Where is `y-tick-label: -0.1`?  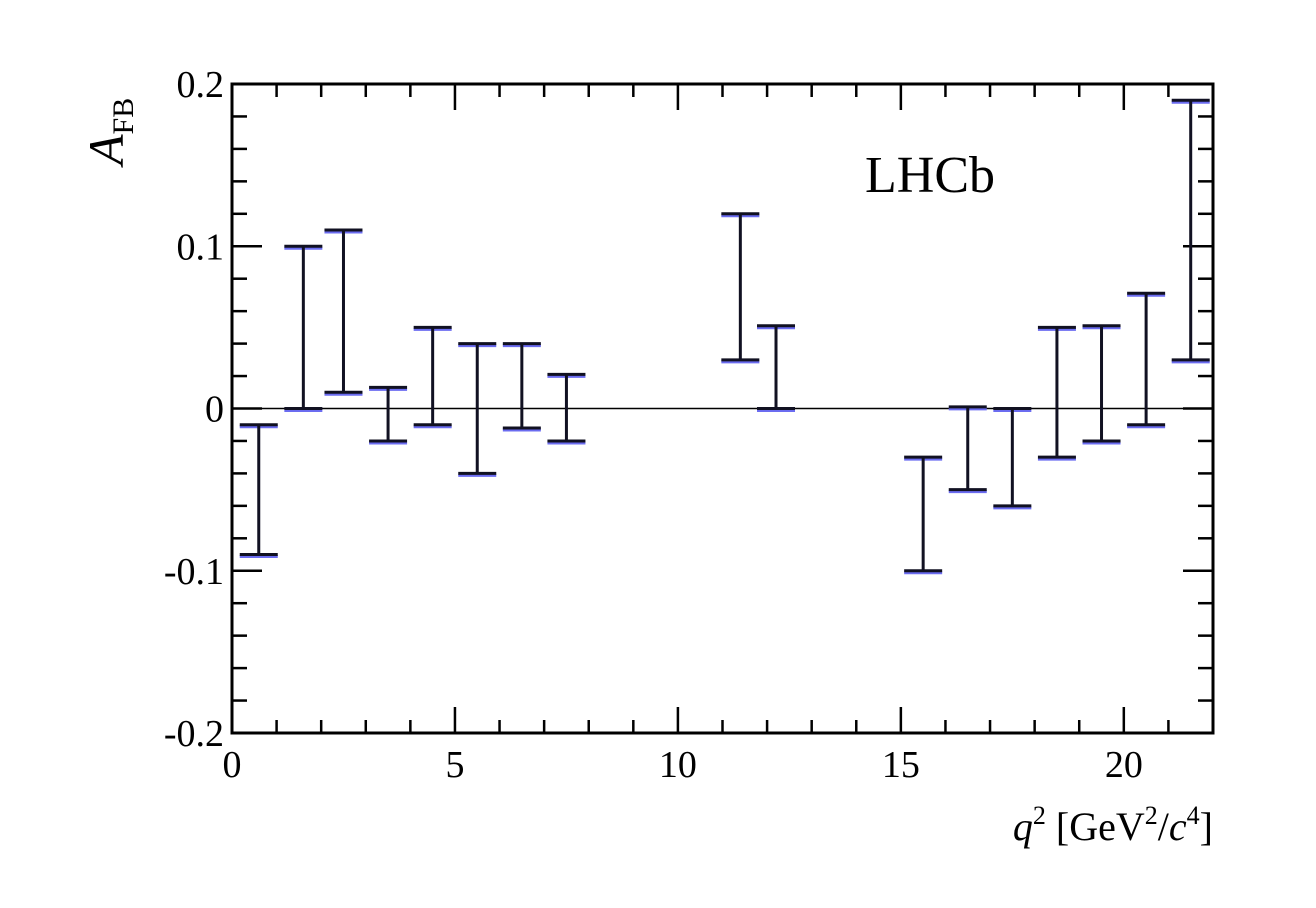
y-tick-label: -0.1 is located at coordinates (194, 572).